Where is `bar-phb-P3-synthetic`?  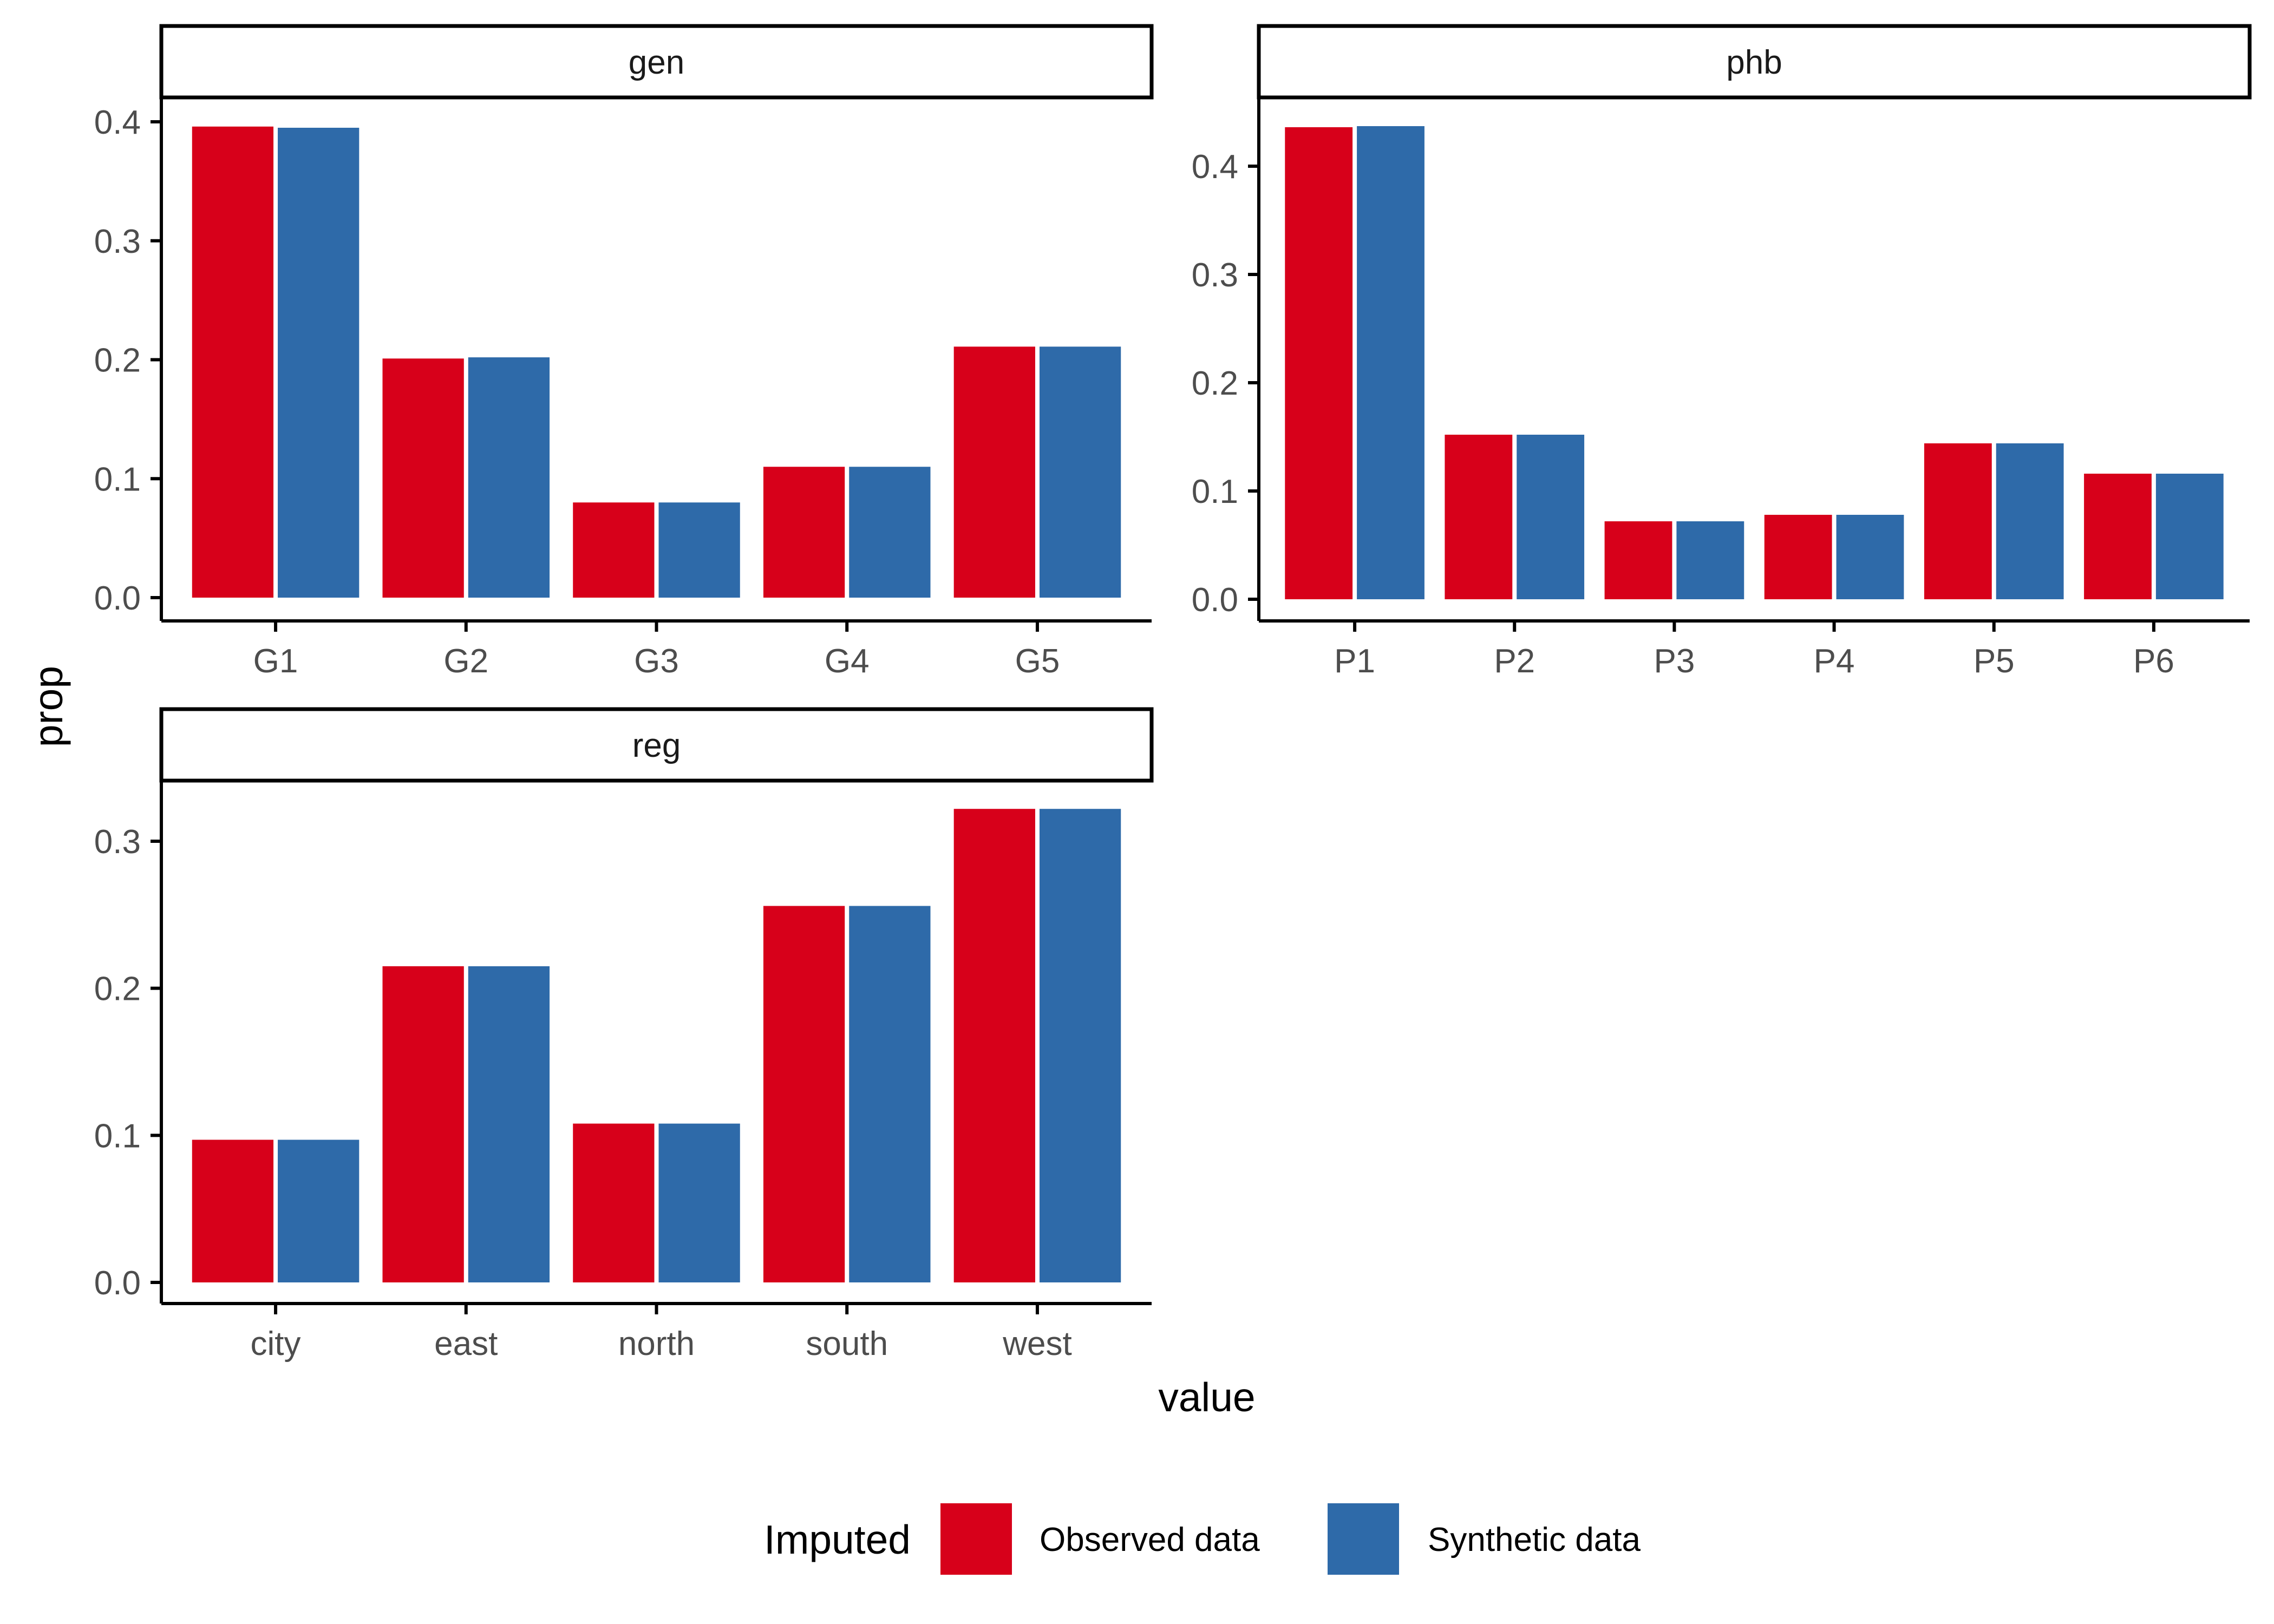 bar-phb-P3-synthetic is located at coordinates (1710, 560).